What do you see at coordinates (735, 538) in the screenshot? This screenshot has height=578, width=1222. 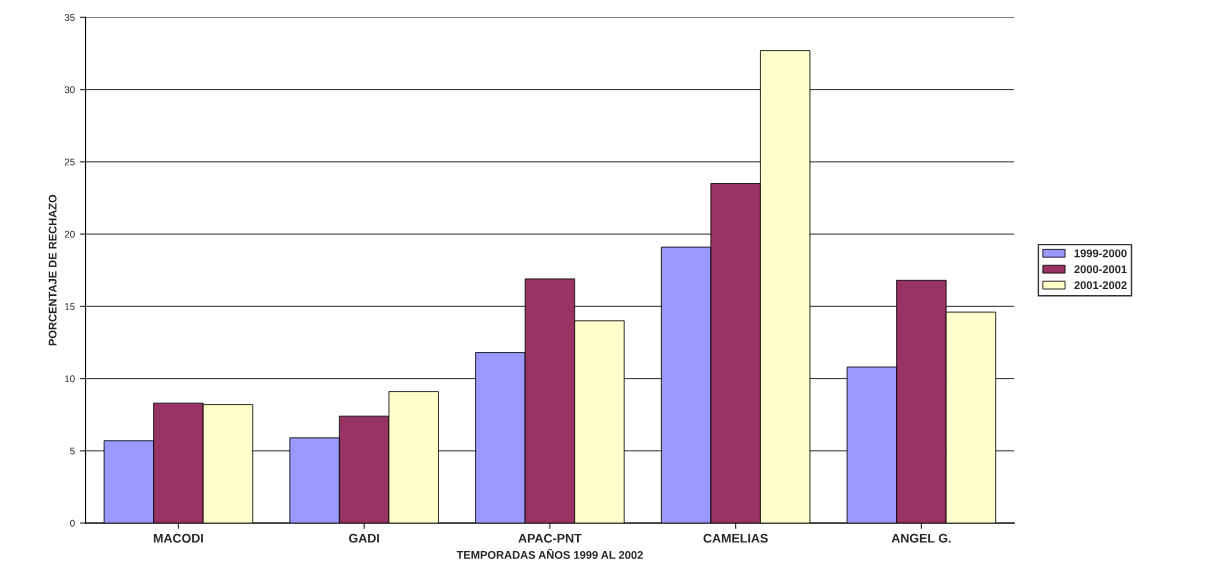 I see `x-tick-label: CAMELIAS` at bounding box center [735, 538].